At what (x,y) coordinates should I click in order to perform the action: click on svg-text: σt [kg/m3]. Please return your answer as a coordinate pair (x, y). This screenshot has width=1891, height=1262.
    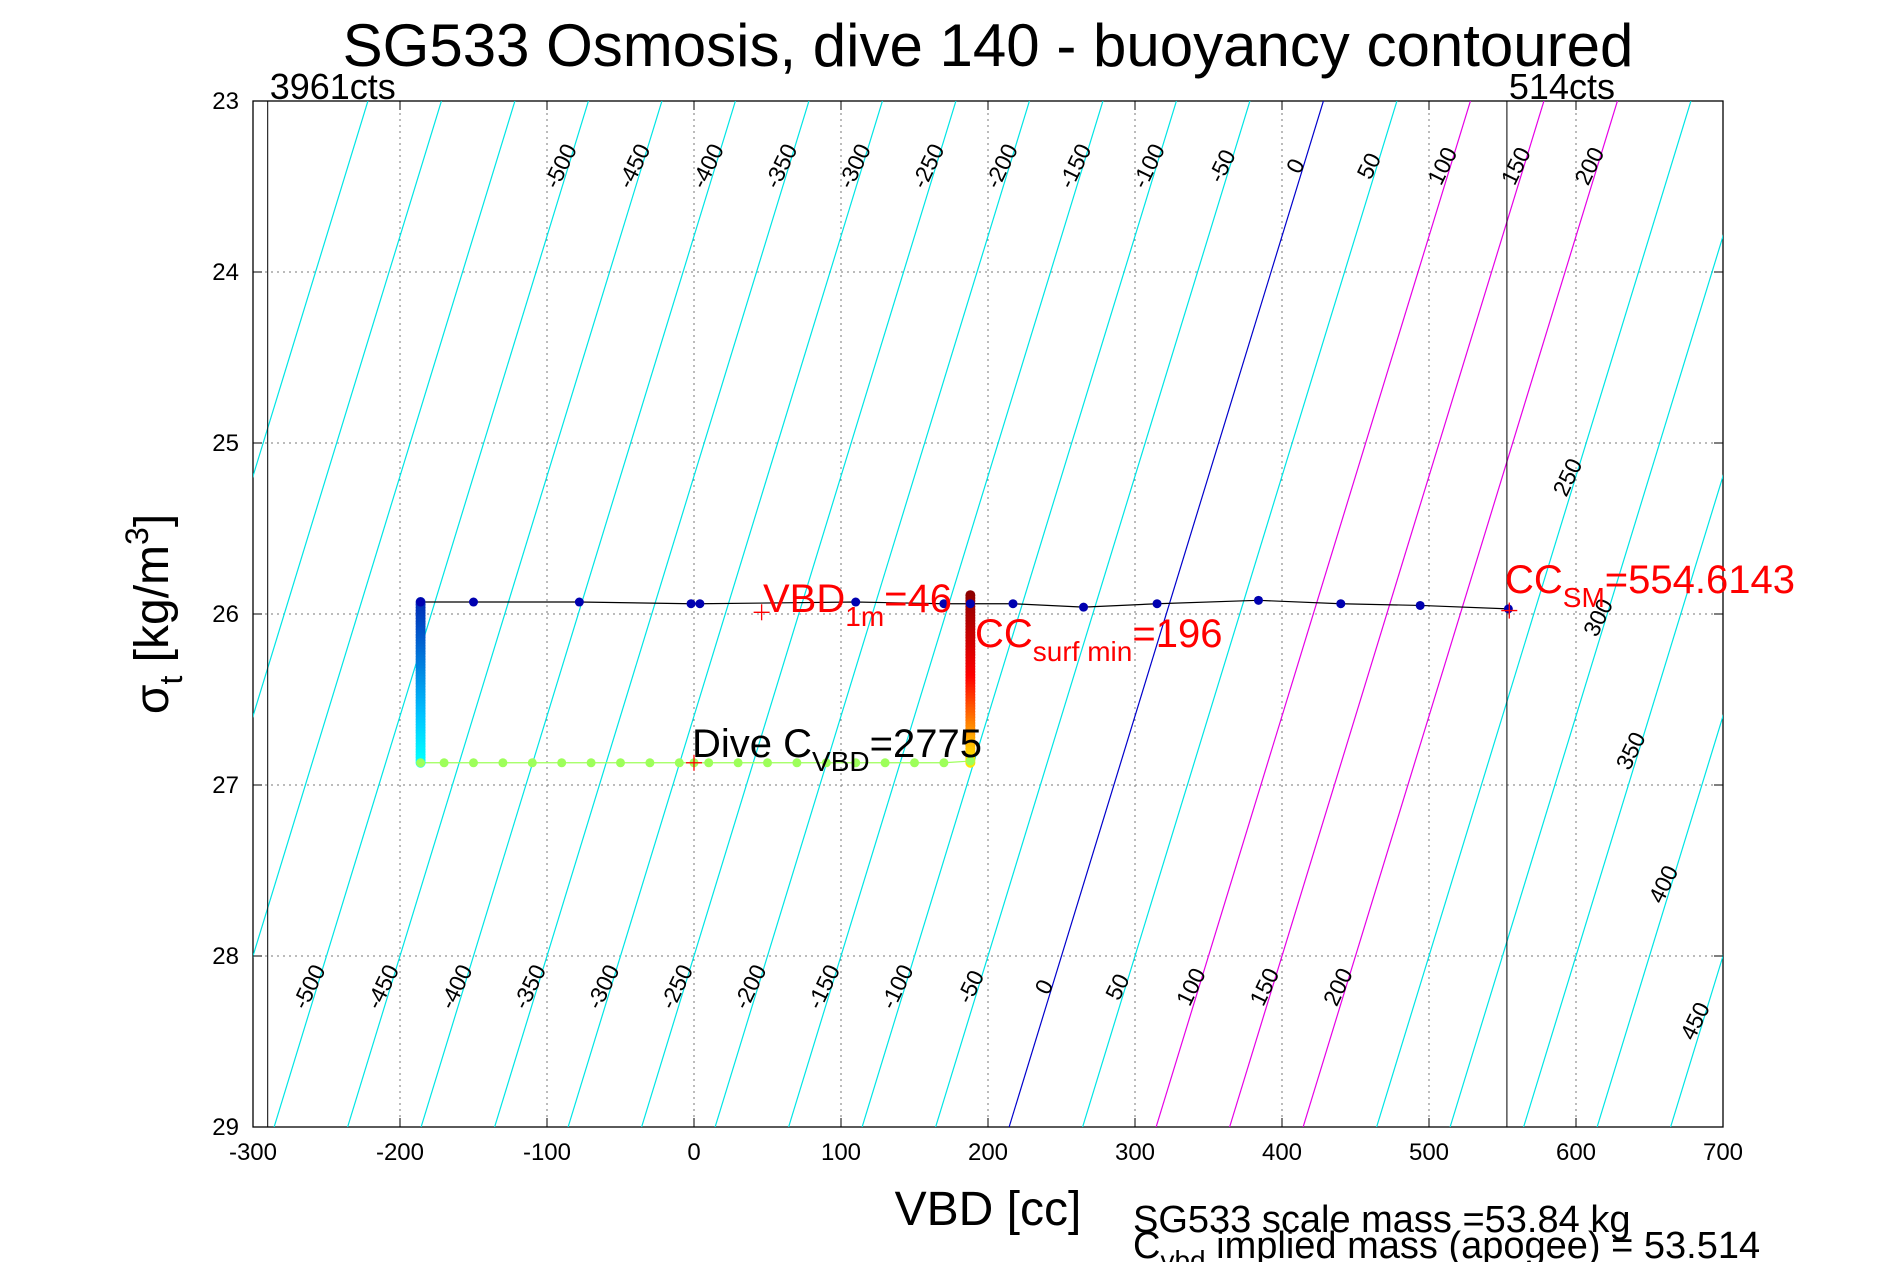
    Looking at the image, I should click on (154, 614).